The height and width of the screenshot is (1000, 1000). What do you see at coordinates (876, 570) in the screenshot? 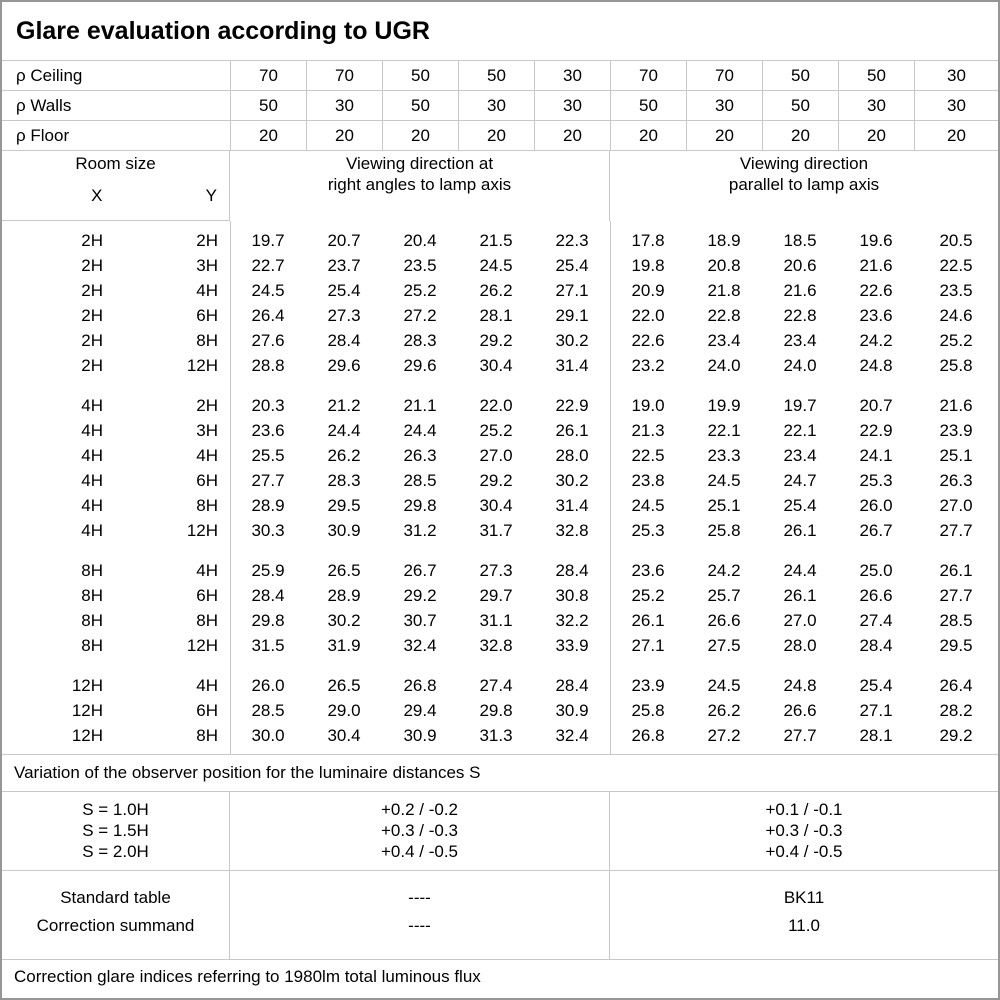
I see `ugr-value: 25.0` at bounding box center [876, 570].